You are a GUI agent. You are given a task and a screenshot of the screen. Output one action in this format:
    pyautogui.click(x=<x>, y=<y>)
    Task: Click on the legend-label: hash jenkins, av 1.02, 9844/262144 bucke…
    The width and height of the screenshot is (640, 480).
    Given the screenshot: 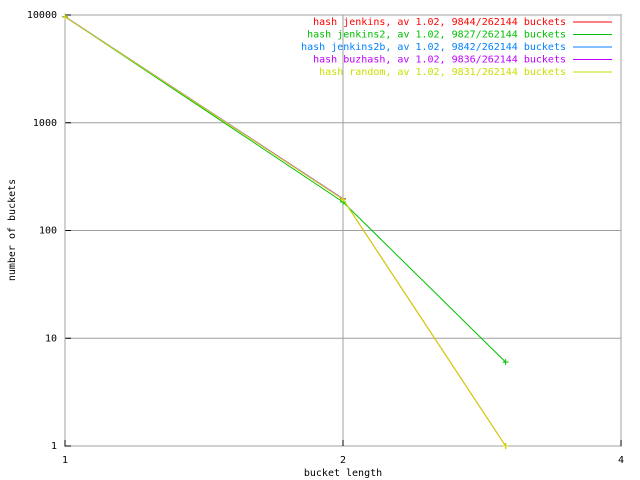 What is the action you would take?
    pyautogui.click(x=439, y=22)
    